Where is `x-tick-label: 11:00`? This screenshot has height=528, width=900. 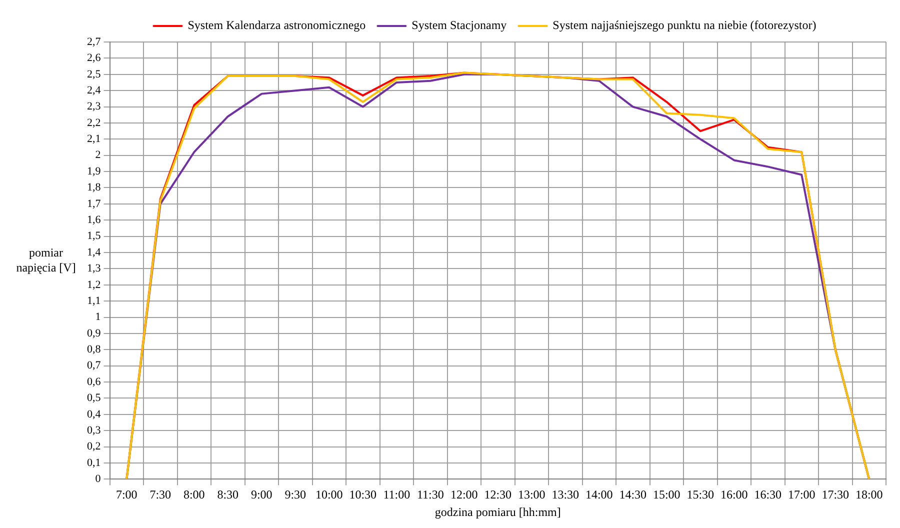 x-tick-label: 11:00 is located at coordinates (396, 495).